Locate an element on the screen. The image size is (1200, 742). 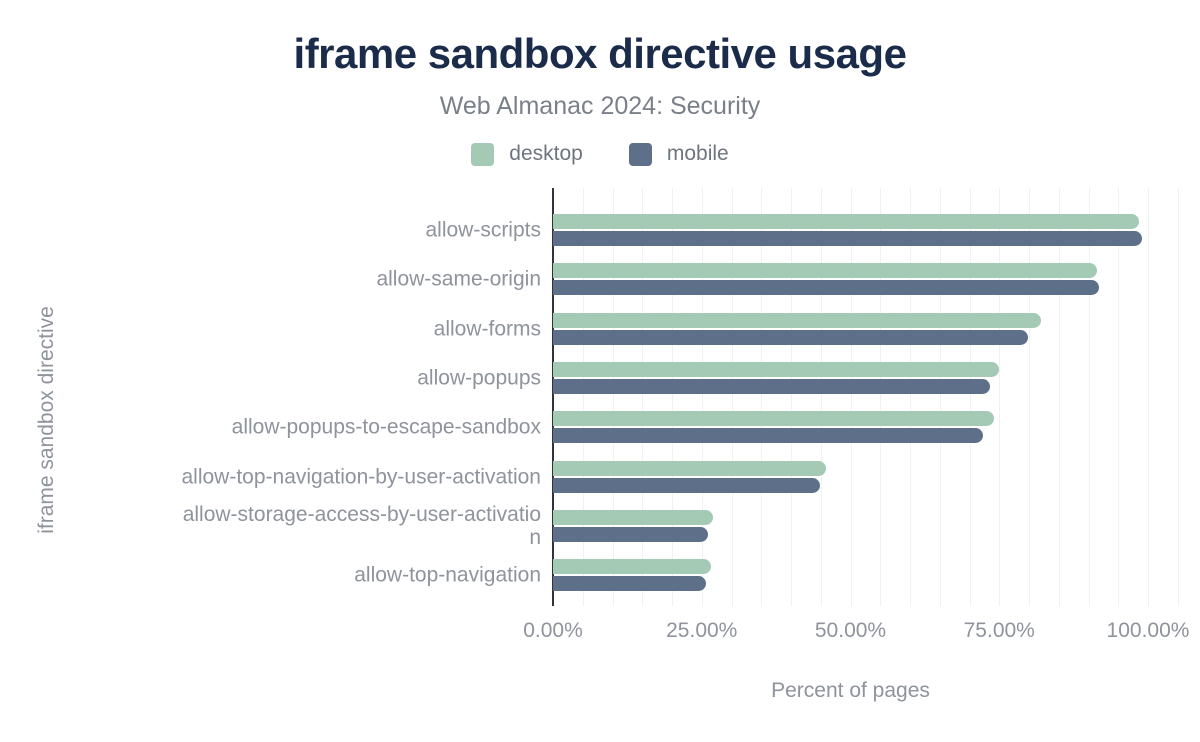
bar-desktop-allow-top-navigation-by-user-activation is located at coordinates (690, 468).